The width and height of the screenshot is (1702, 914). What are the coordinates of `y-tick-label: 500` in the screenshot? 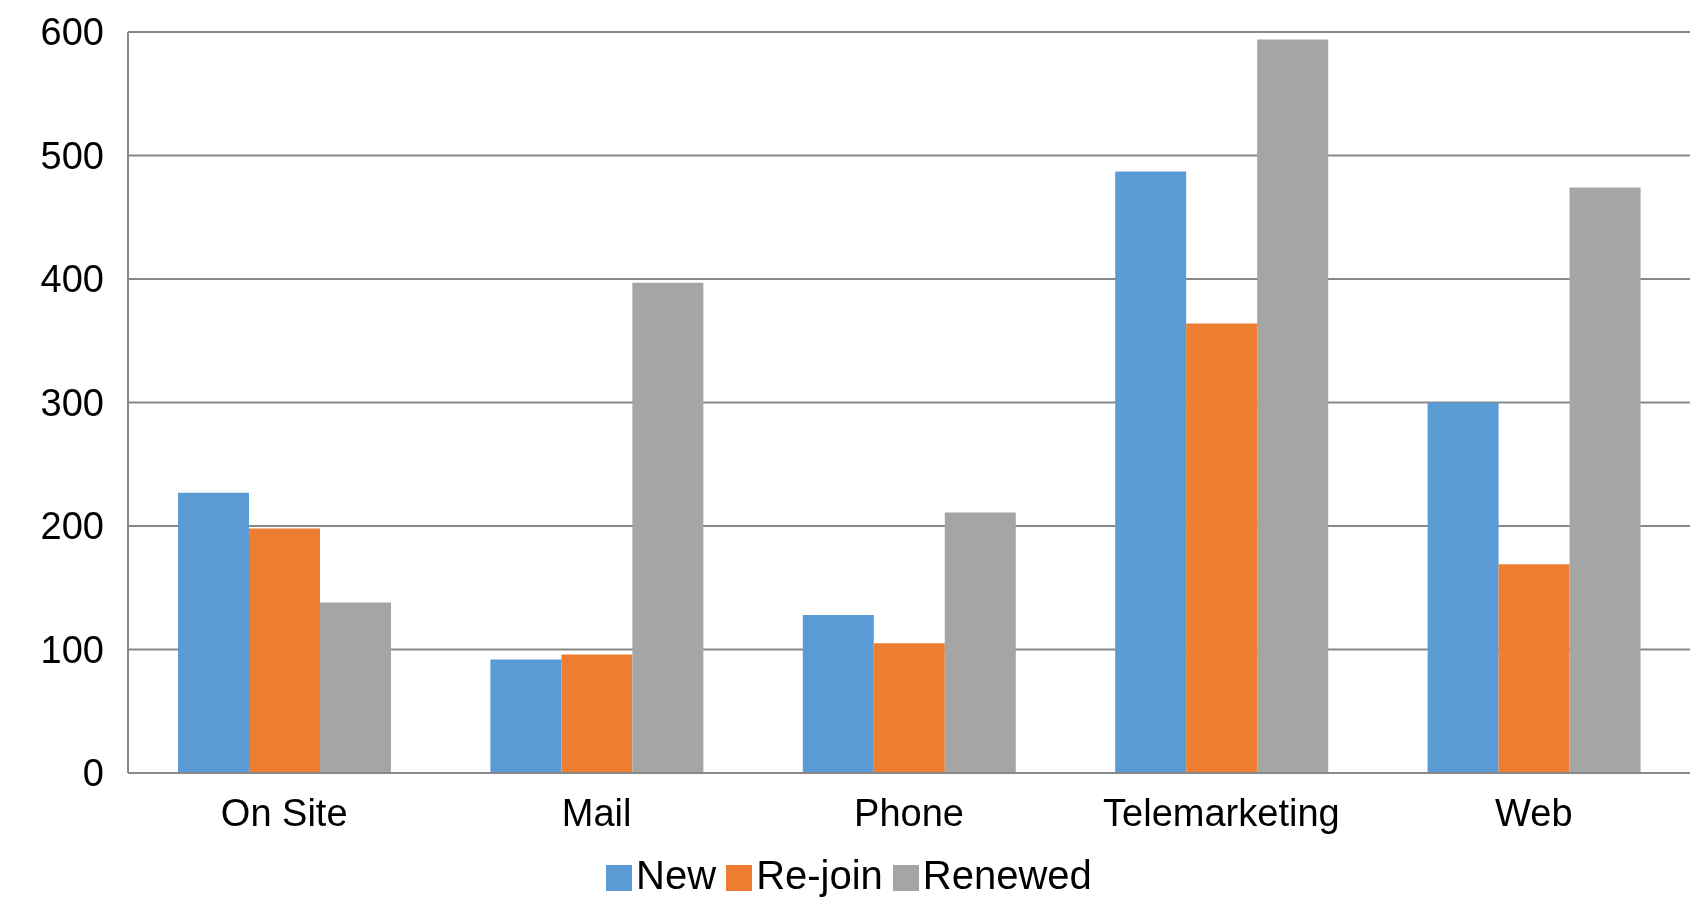 It's located at (72, 155).